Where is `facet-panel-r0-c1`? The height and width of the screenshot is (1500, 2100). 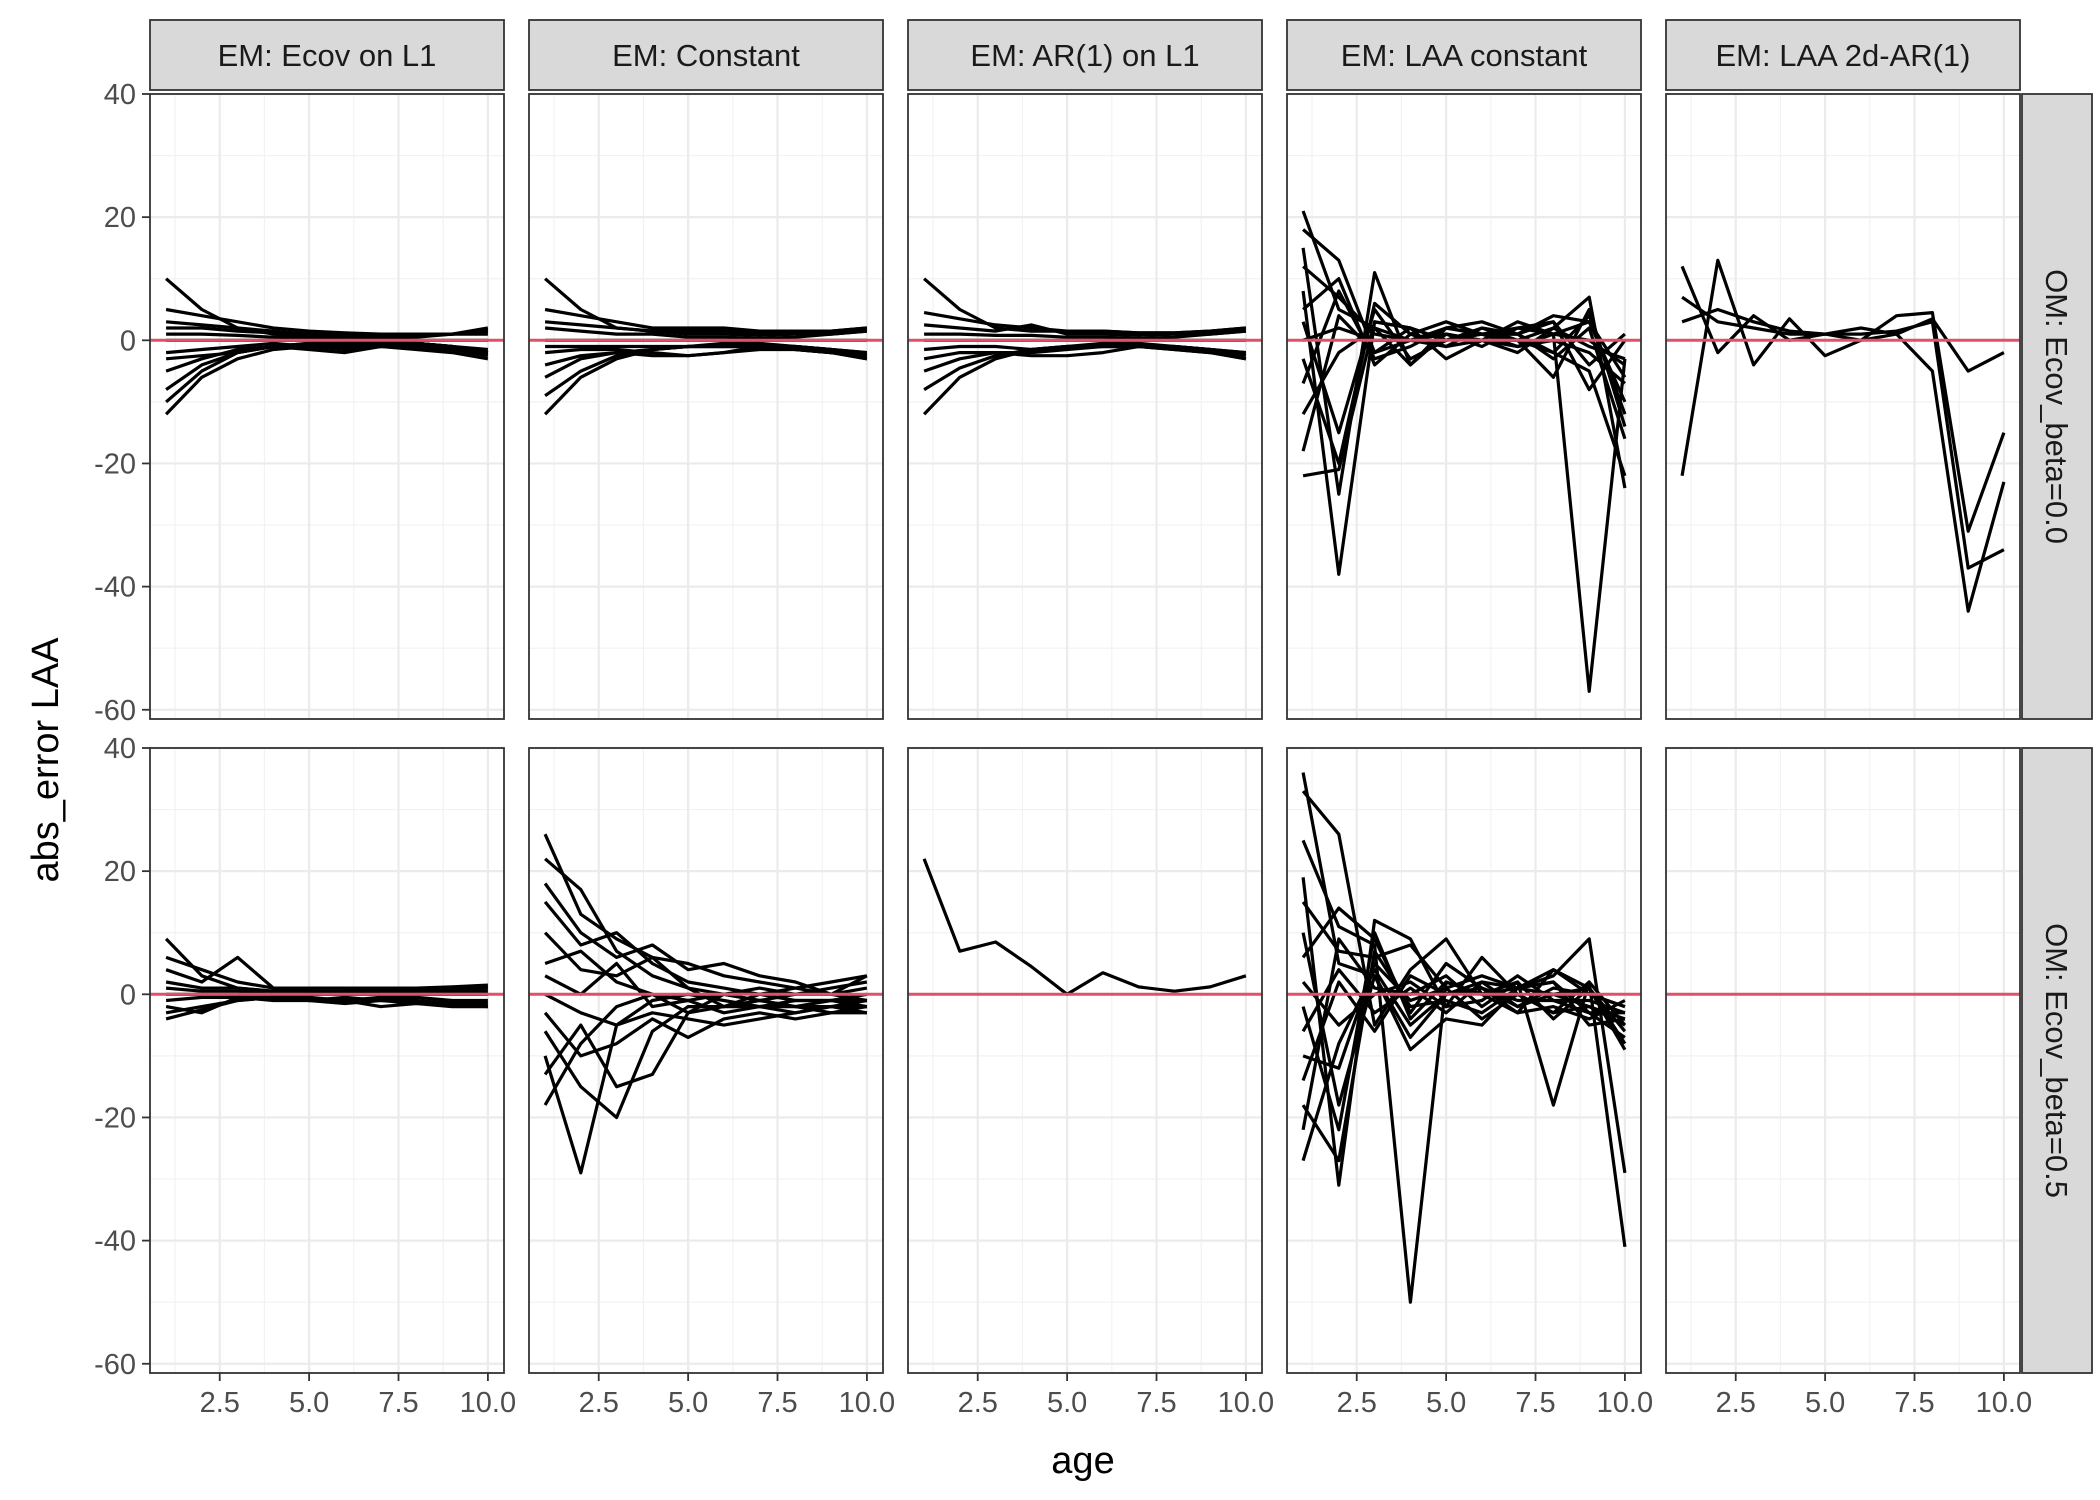
facet-panel-r0-c1 is located at coordinates (706, 406).